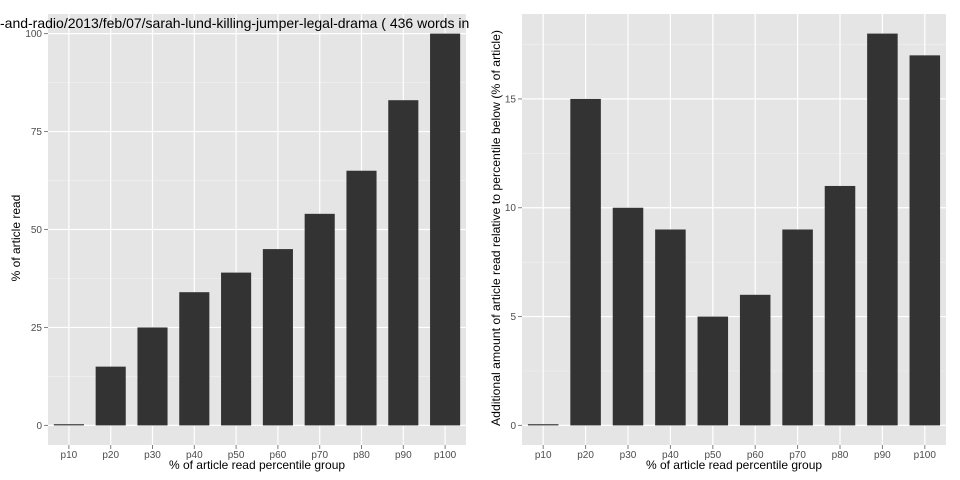  What do you see at coordinates (511, 99) in the screenshot?
I see `y-tick-label: 15` at bounding box center [511, 99].